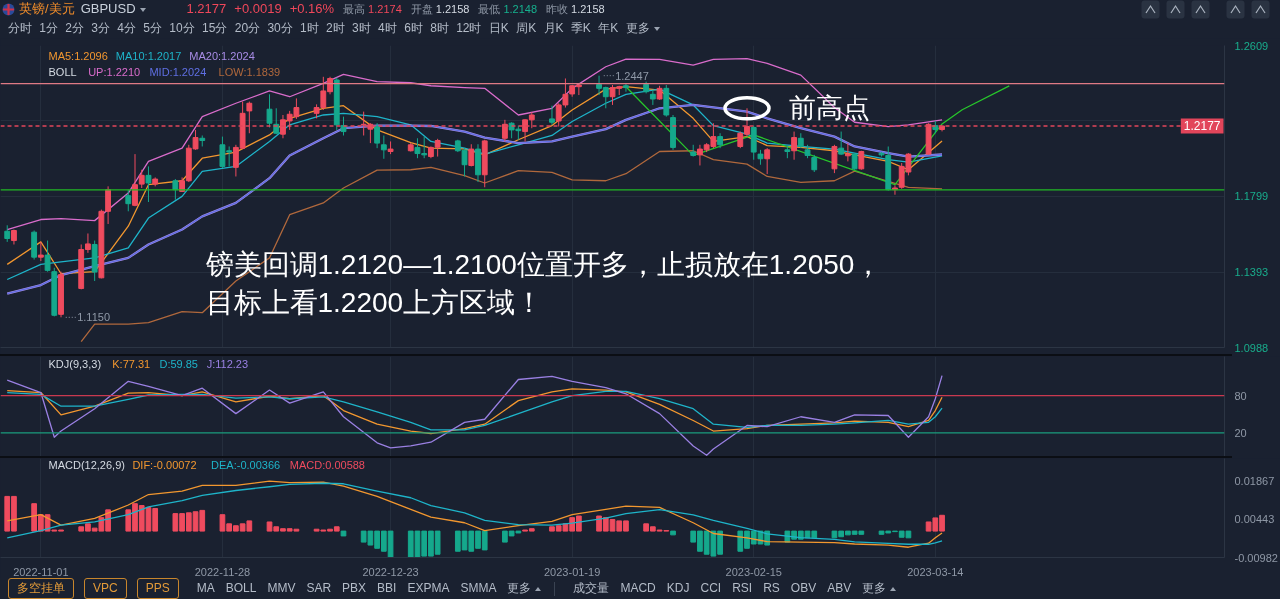  What do you see at coordinates (131, 363) in the screenshot?
I see `text: K:77.31` at bounding box center [131, 363].